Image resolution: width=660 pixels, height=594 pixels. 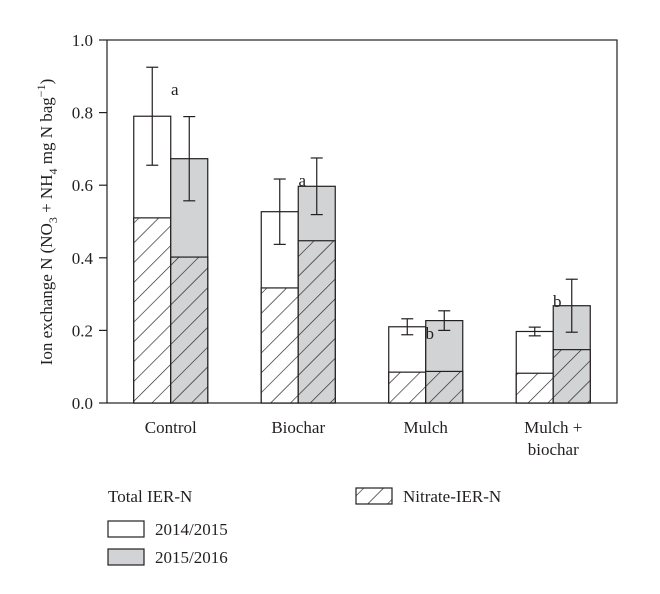 What do you see at coordinates (82, 330) in the screenshot?
I see `y-tick-label: 0.2` at bounding box center [82, 330].